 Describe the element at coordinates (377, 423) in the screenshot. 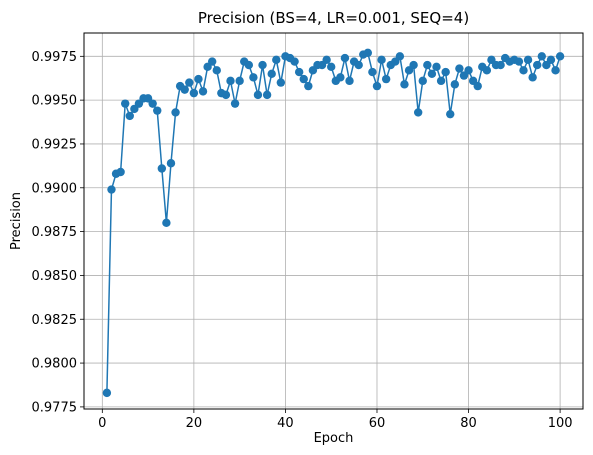

I see `x-tick-label: 60` at that location.